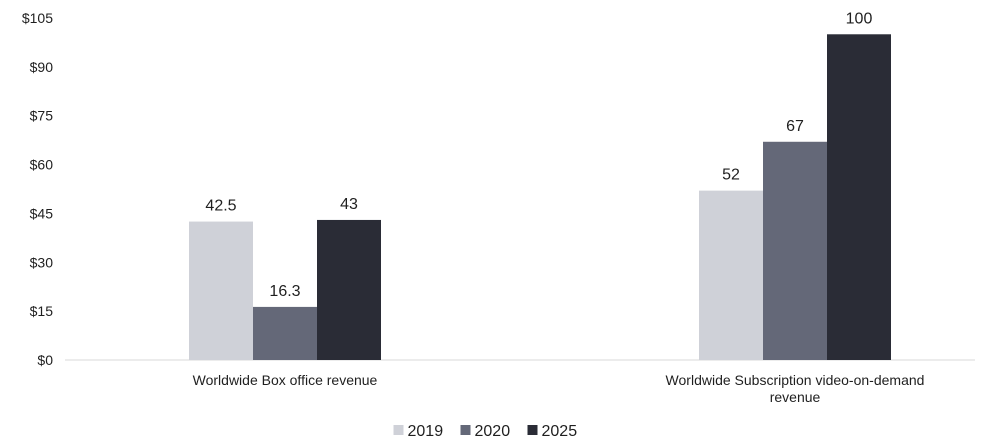  What do you see at coordinates (465, 430) in the screenshot?
I see `legend-swatch-2020` at bounding box center [465, 430].